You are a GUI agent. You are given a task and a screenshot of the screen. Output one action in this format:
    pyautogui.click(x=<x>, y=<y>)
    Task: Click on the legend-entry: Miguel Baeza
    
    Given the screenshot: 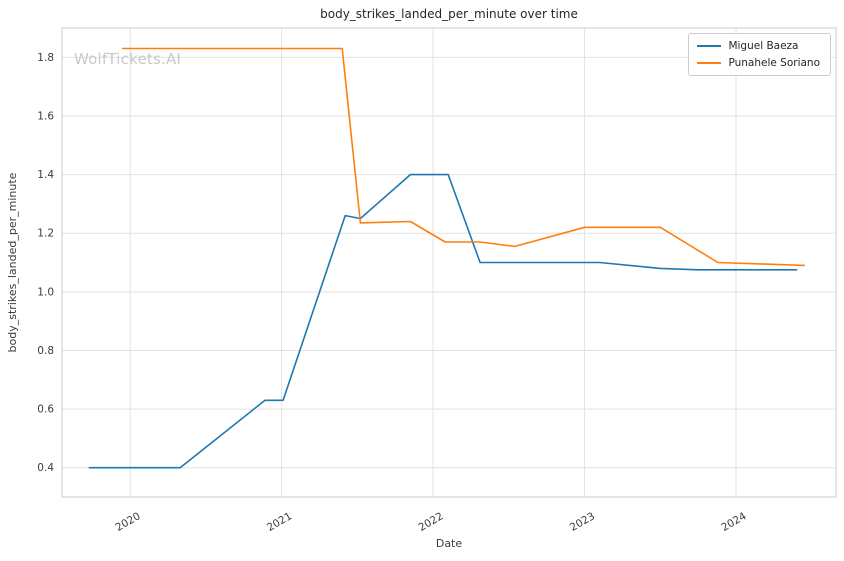 What is the action you would take?
    pyautogui.click(x=758, y=46)
    